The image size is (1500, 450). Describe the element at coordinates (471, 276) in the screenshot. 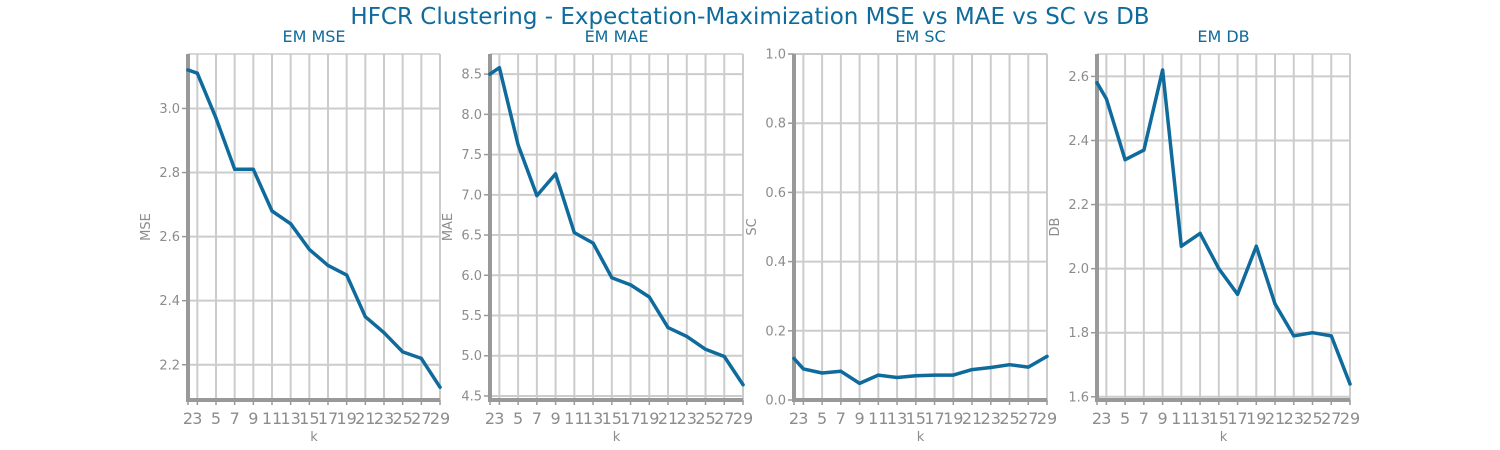

I see `y-tick-label: 6.0` at that location.